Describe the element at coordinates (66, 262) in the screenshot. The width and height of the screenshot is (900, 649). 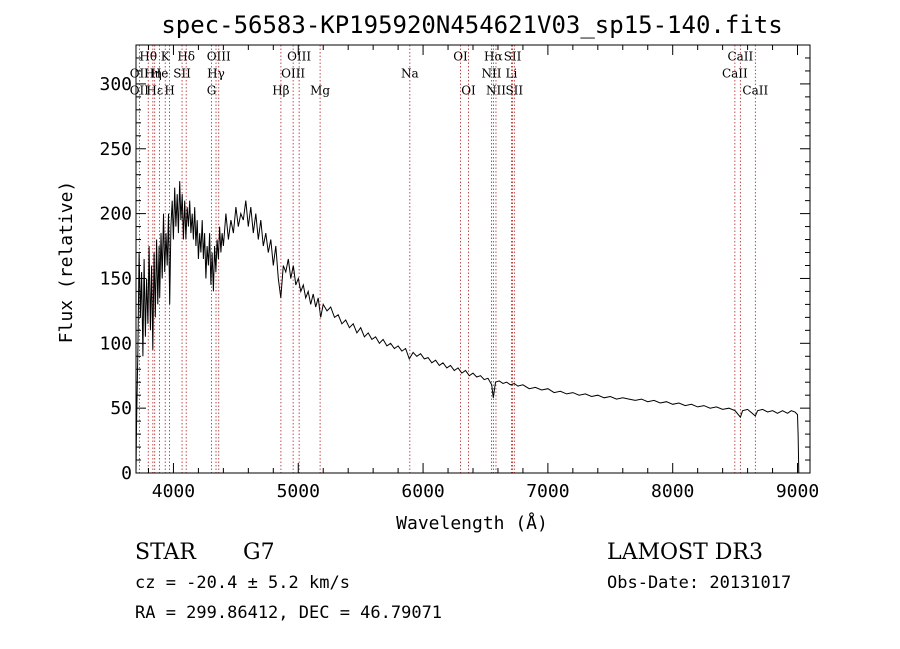
I see `y-axis-label: Flux (relative)` at that location.